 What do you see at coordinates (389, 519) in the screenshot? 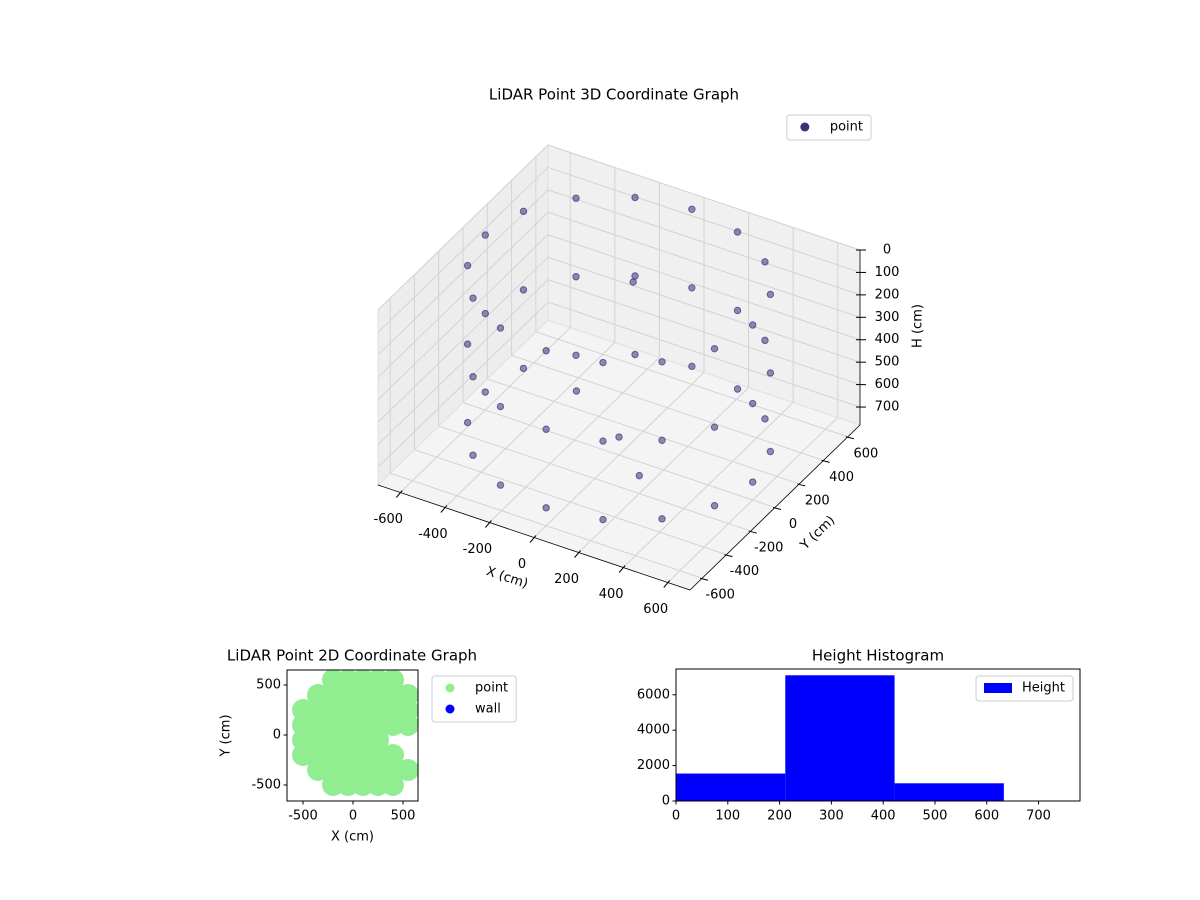
I see `x-tick-label: -600` at bounding box center [389, 519].